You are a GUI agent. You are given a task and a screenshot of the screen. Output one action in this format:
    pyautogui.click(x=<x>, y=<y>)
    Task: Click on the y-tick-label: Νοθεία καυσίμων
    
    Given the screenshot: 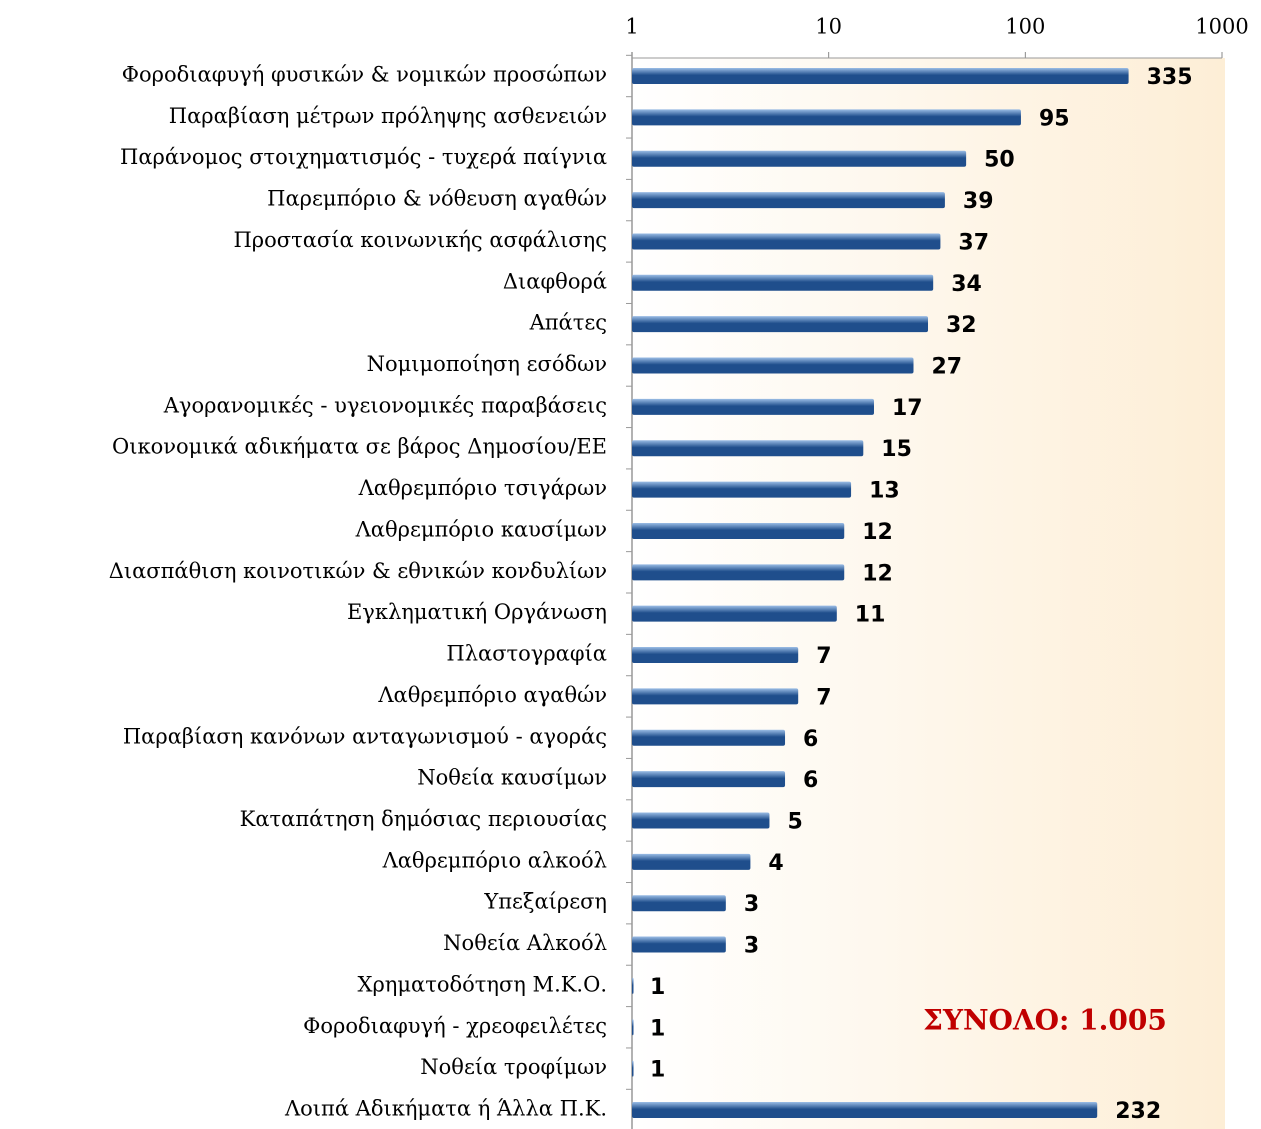 What is the action you would take?
    pyautogui.click(x=512, y=778)
    